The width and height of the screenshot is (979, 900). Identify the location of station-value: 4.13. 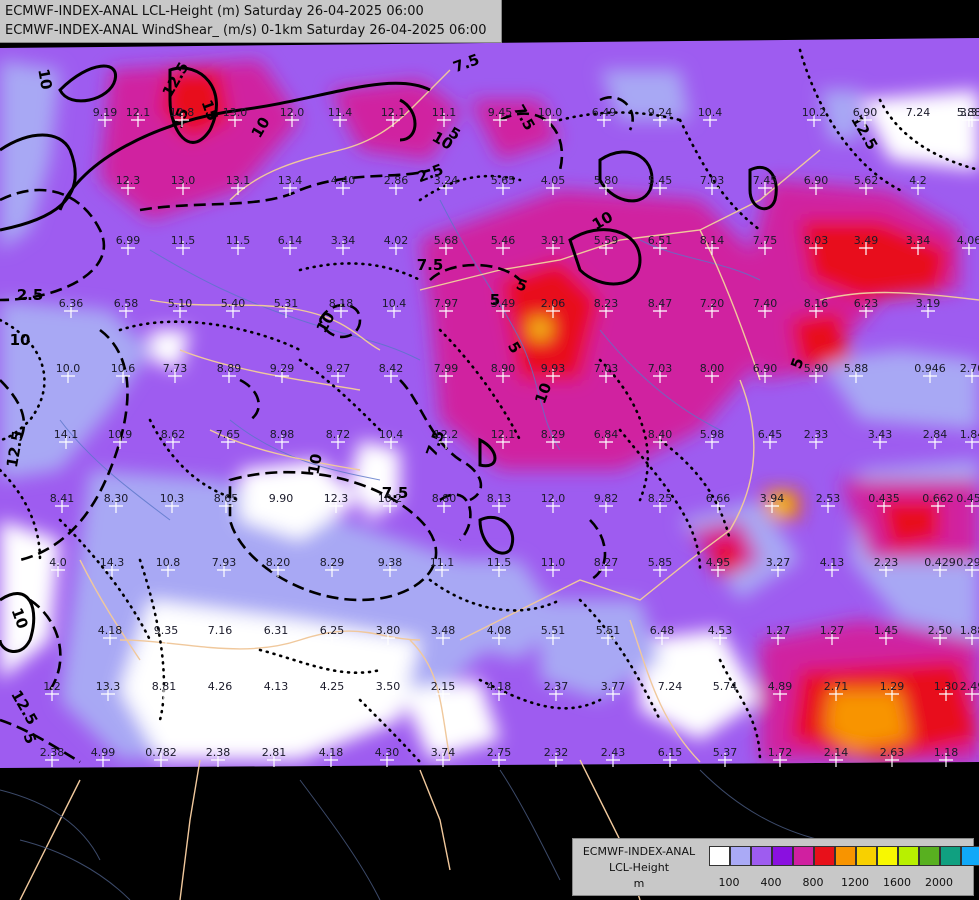
(276, 686).